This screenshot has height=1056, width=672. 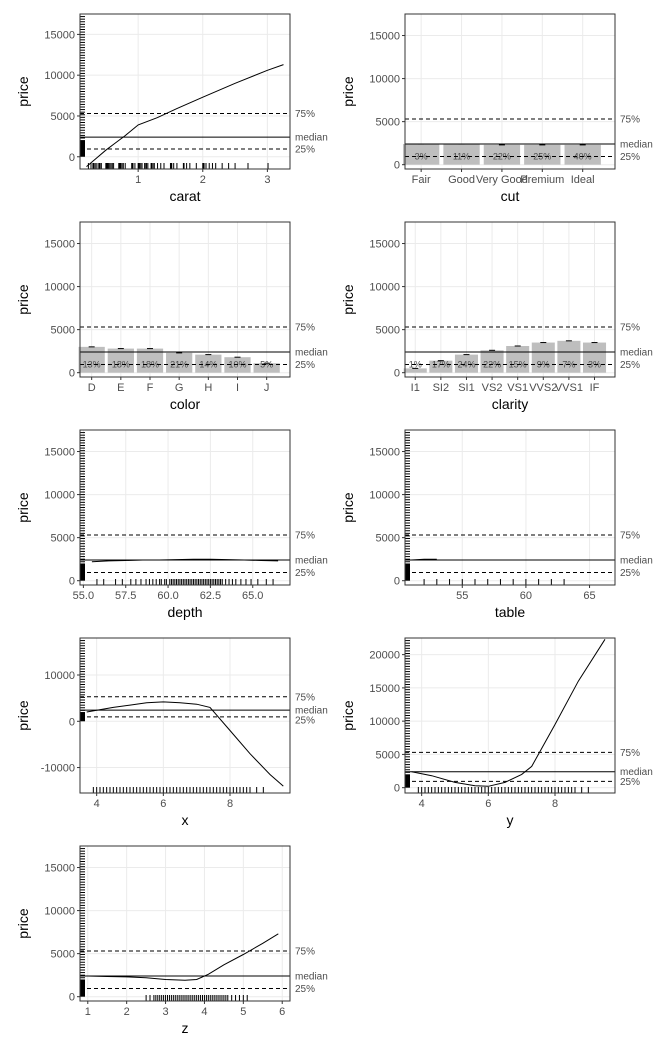 I want to click on x-tick-label: 65.0, so click(x=252, y=596).